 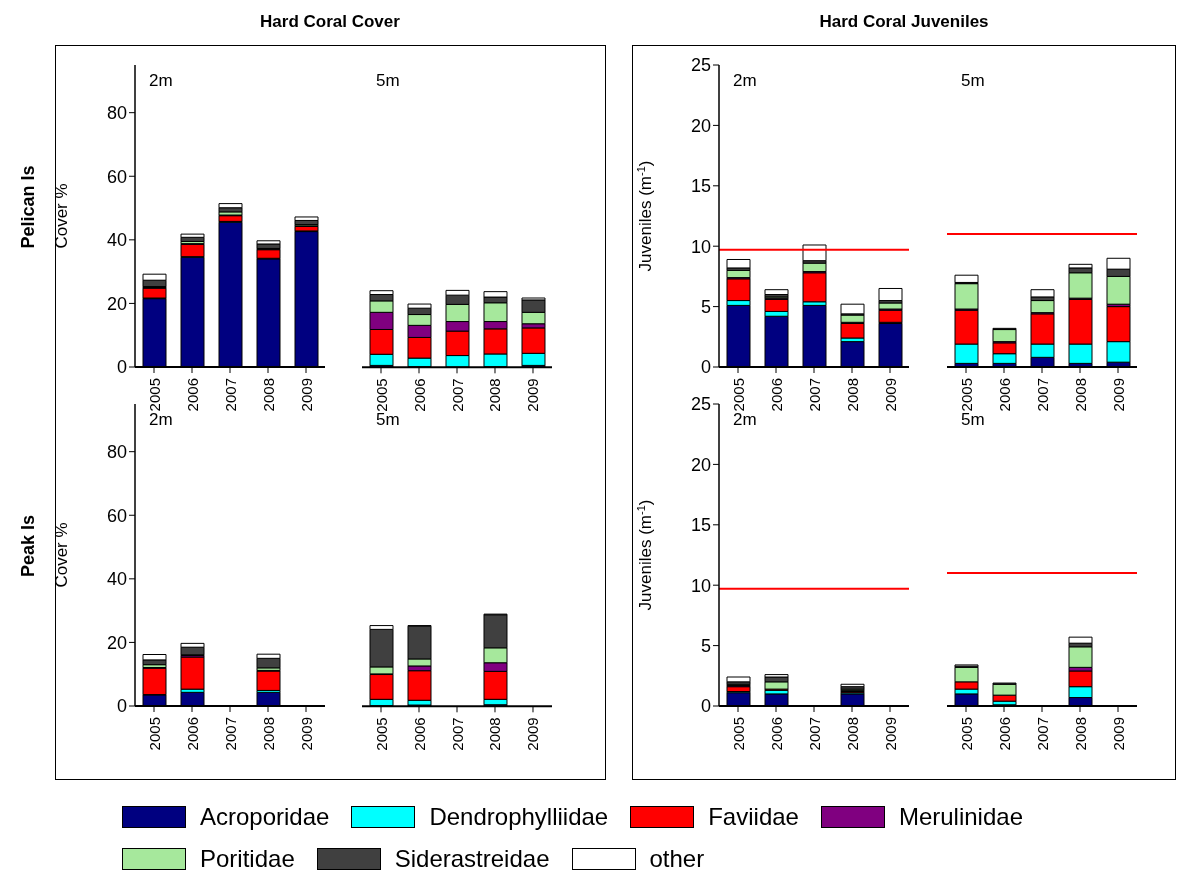 I want to click on chart-title: Hard Coral Juveniles, so click(x=904, y=22).